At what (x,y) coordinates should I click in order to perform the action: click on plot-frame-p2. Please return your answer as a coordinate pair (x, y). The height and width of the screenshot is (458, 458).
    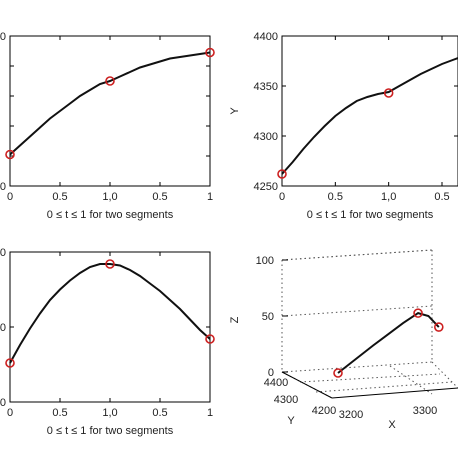
    Looking at the image, I should click on (369, 111).